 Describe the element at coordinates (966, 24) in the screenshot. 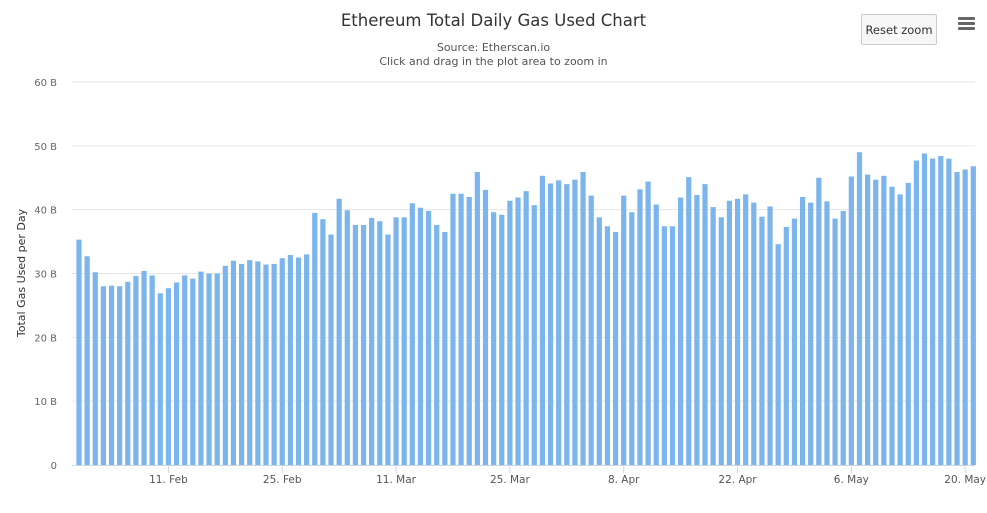

I see `hamburger-menu-icon` at that location.